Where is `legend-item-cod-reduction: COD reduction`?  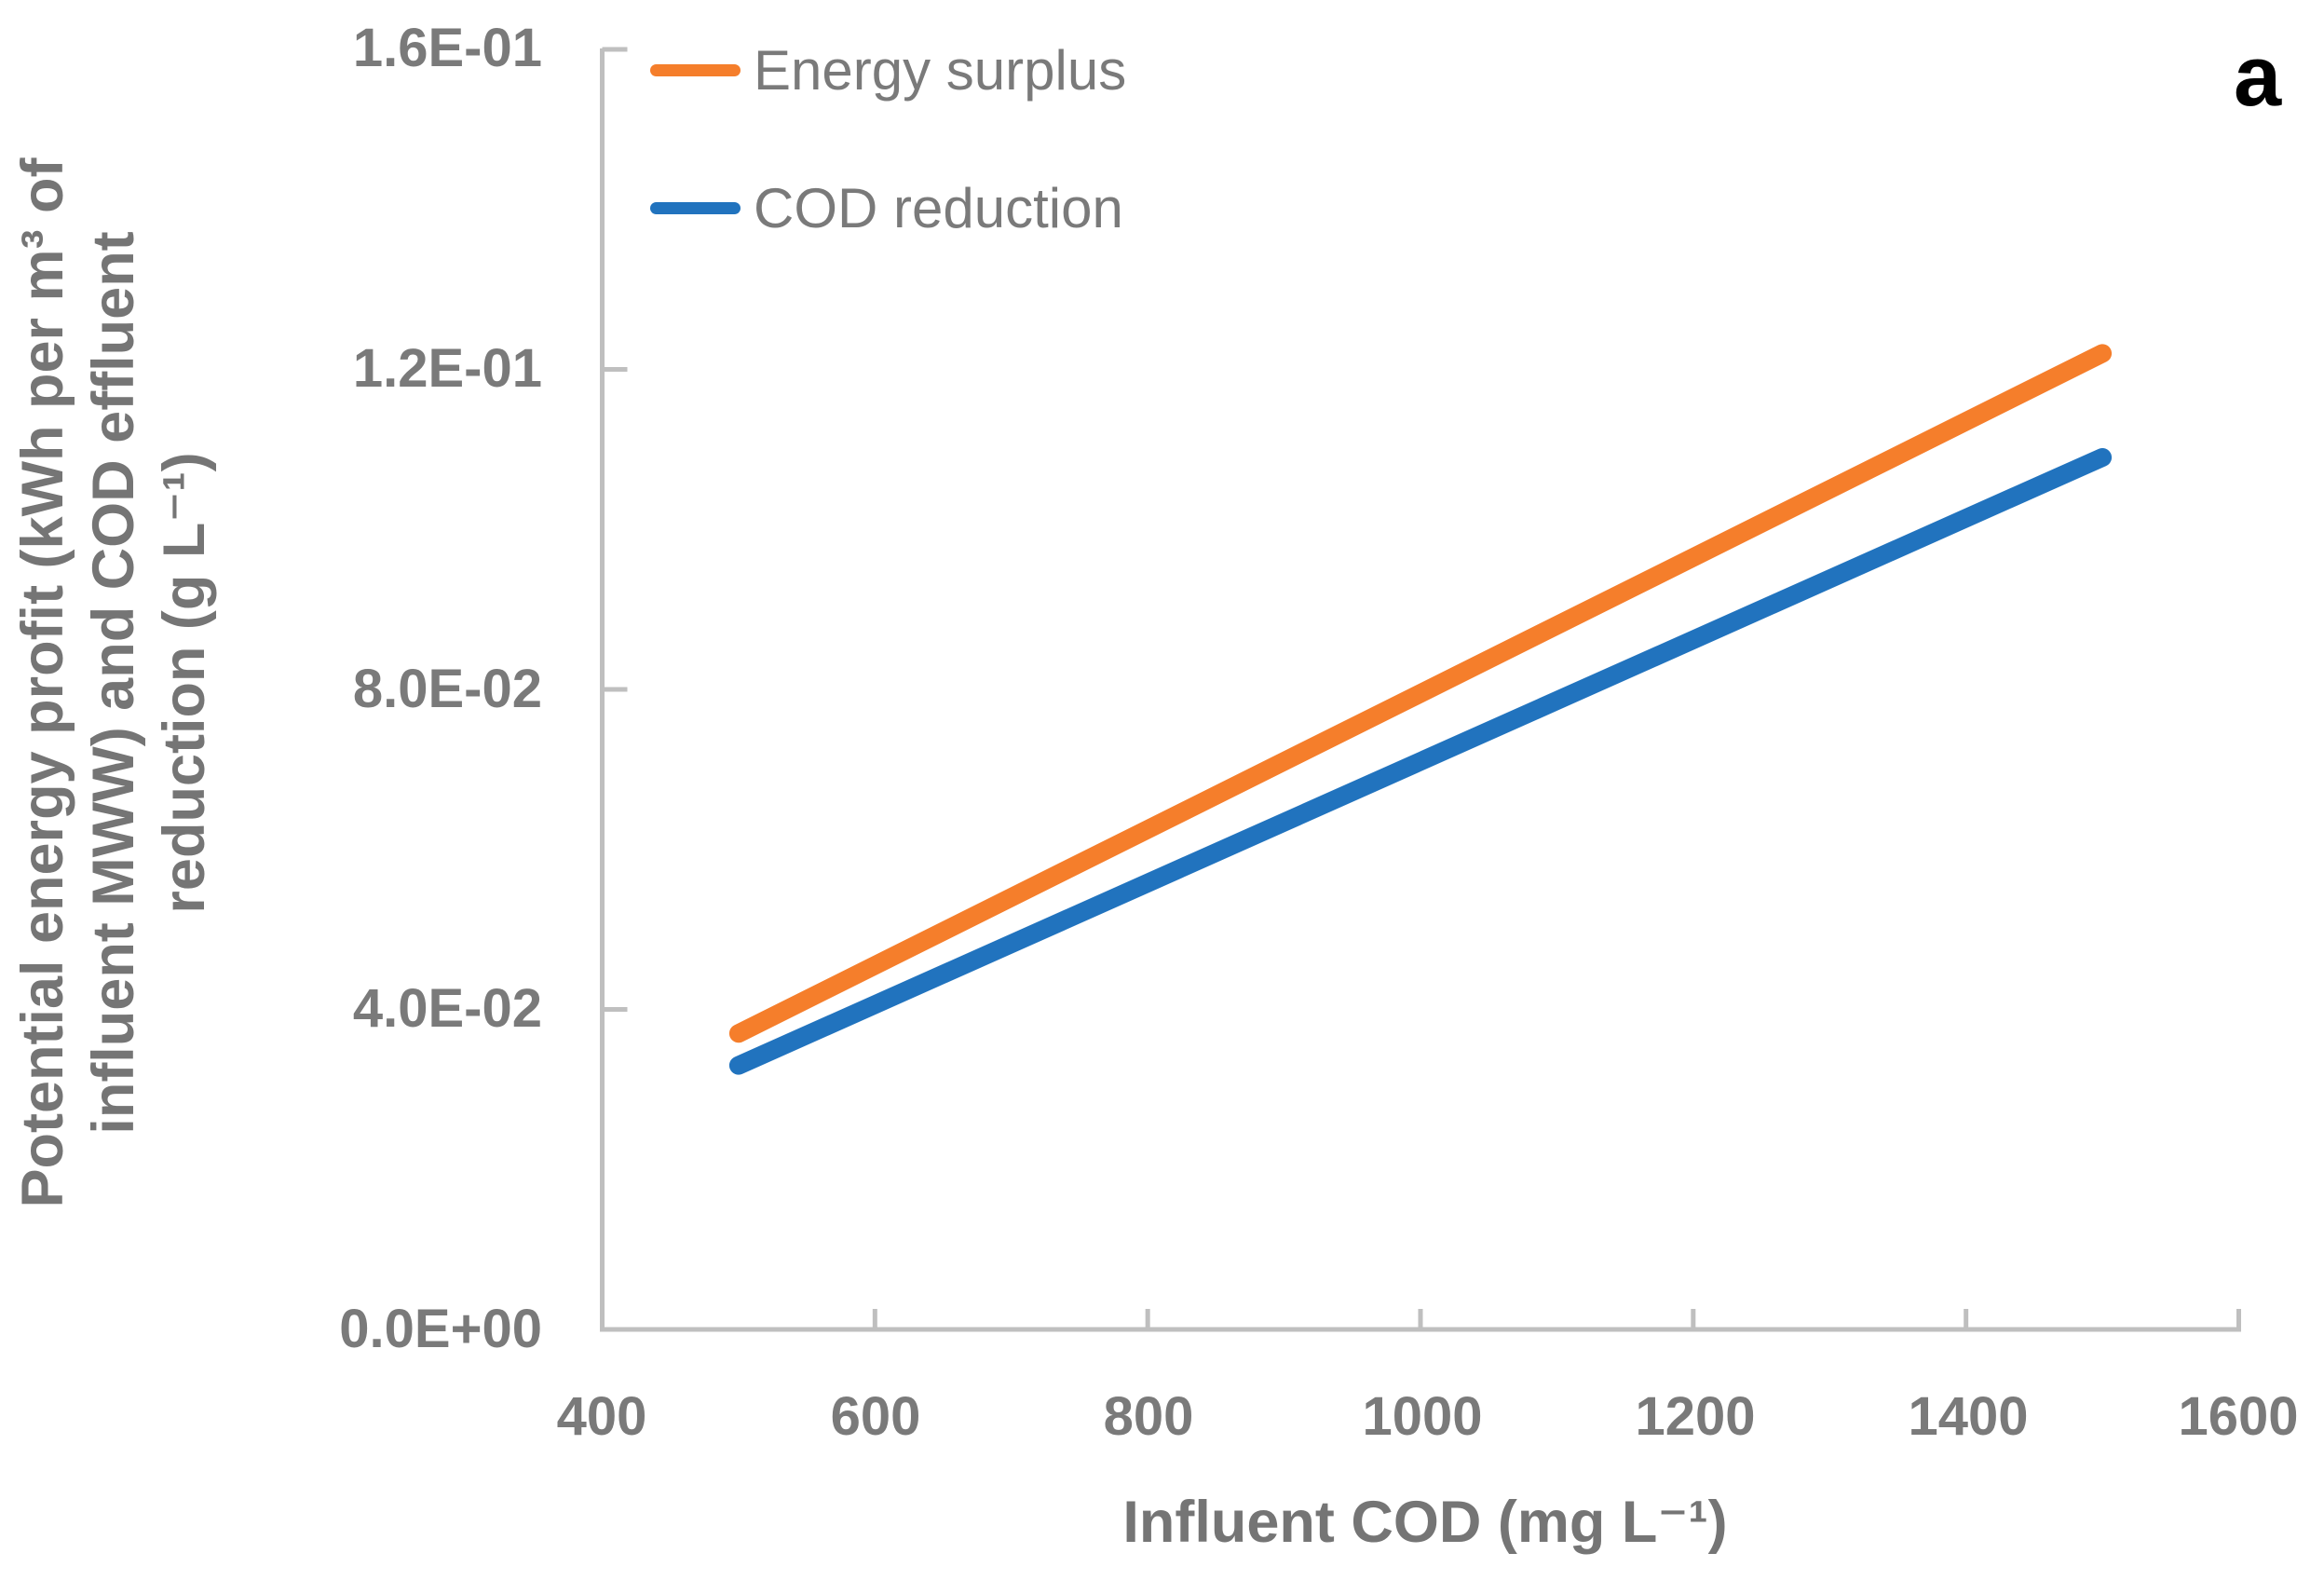
legend-item-cod-reduction: COD reduction is located at coordinates (886, 208).